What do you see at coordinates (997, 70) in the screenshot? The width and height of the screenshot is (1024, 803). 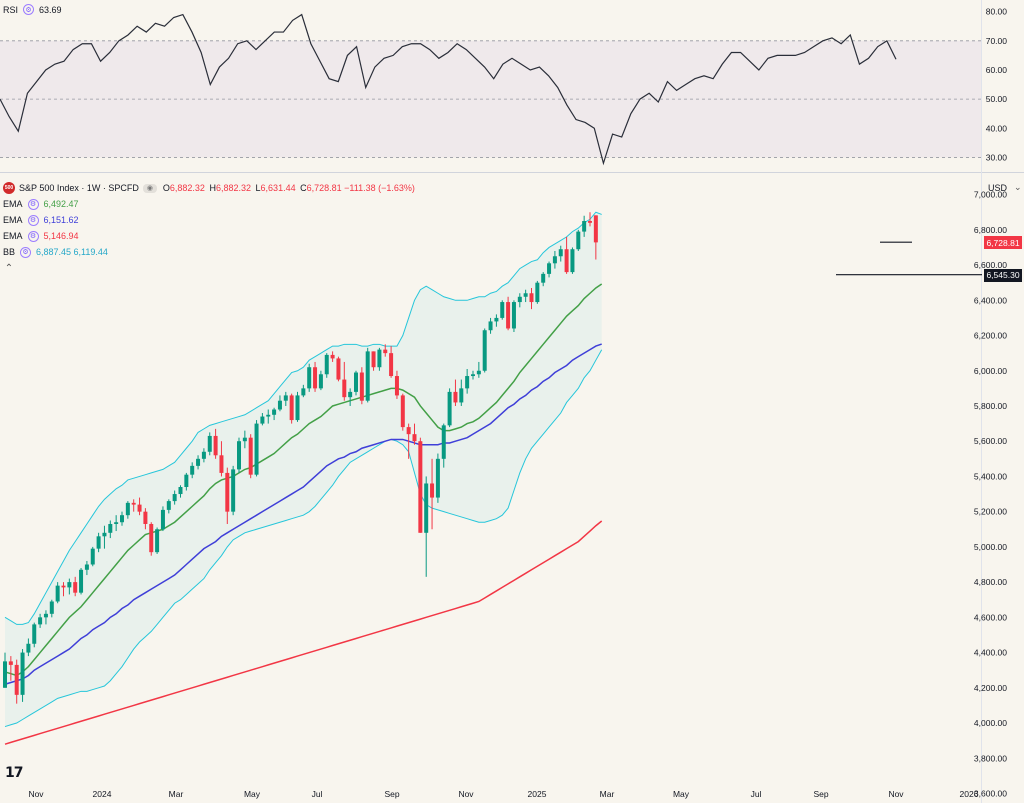 I see `rsi-tick-label: 60.00` at bounding box center [997, 70].